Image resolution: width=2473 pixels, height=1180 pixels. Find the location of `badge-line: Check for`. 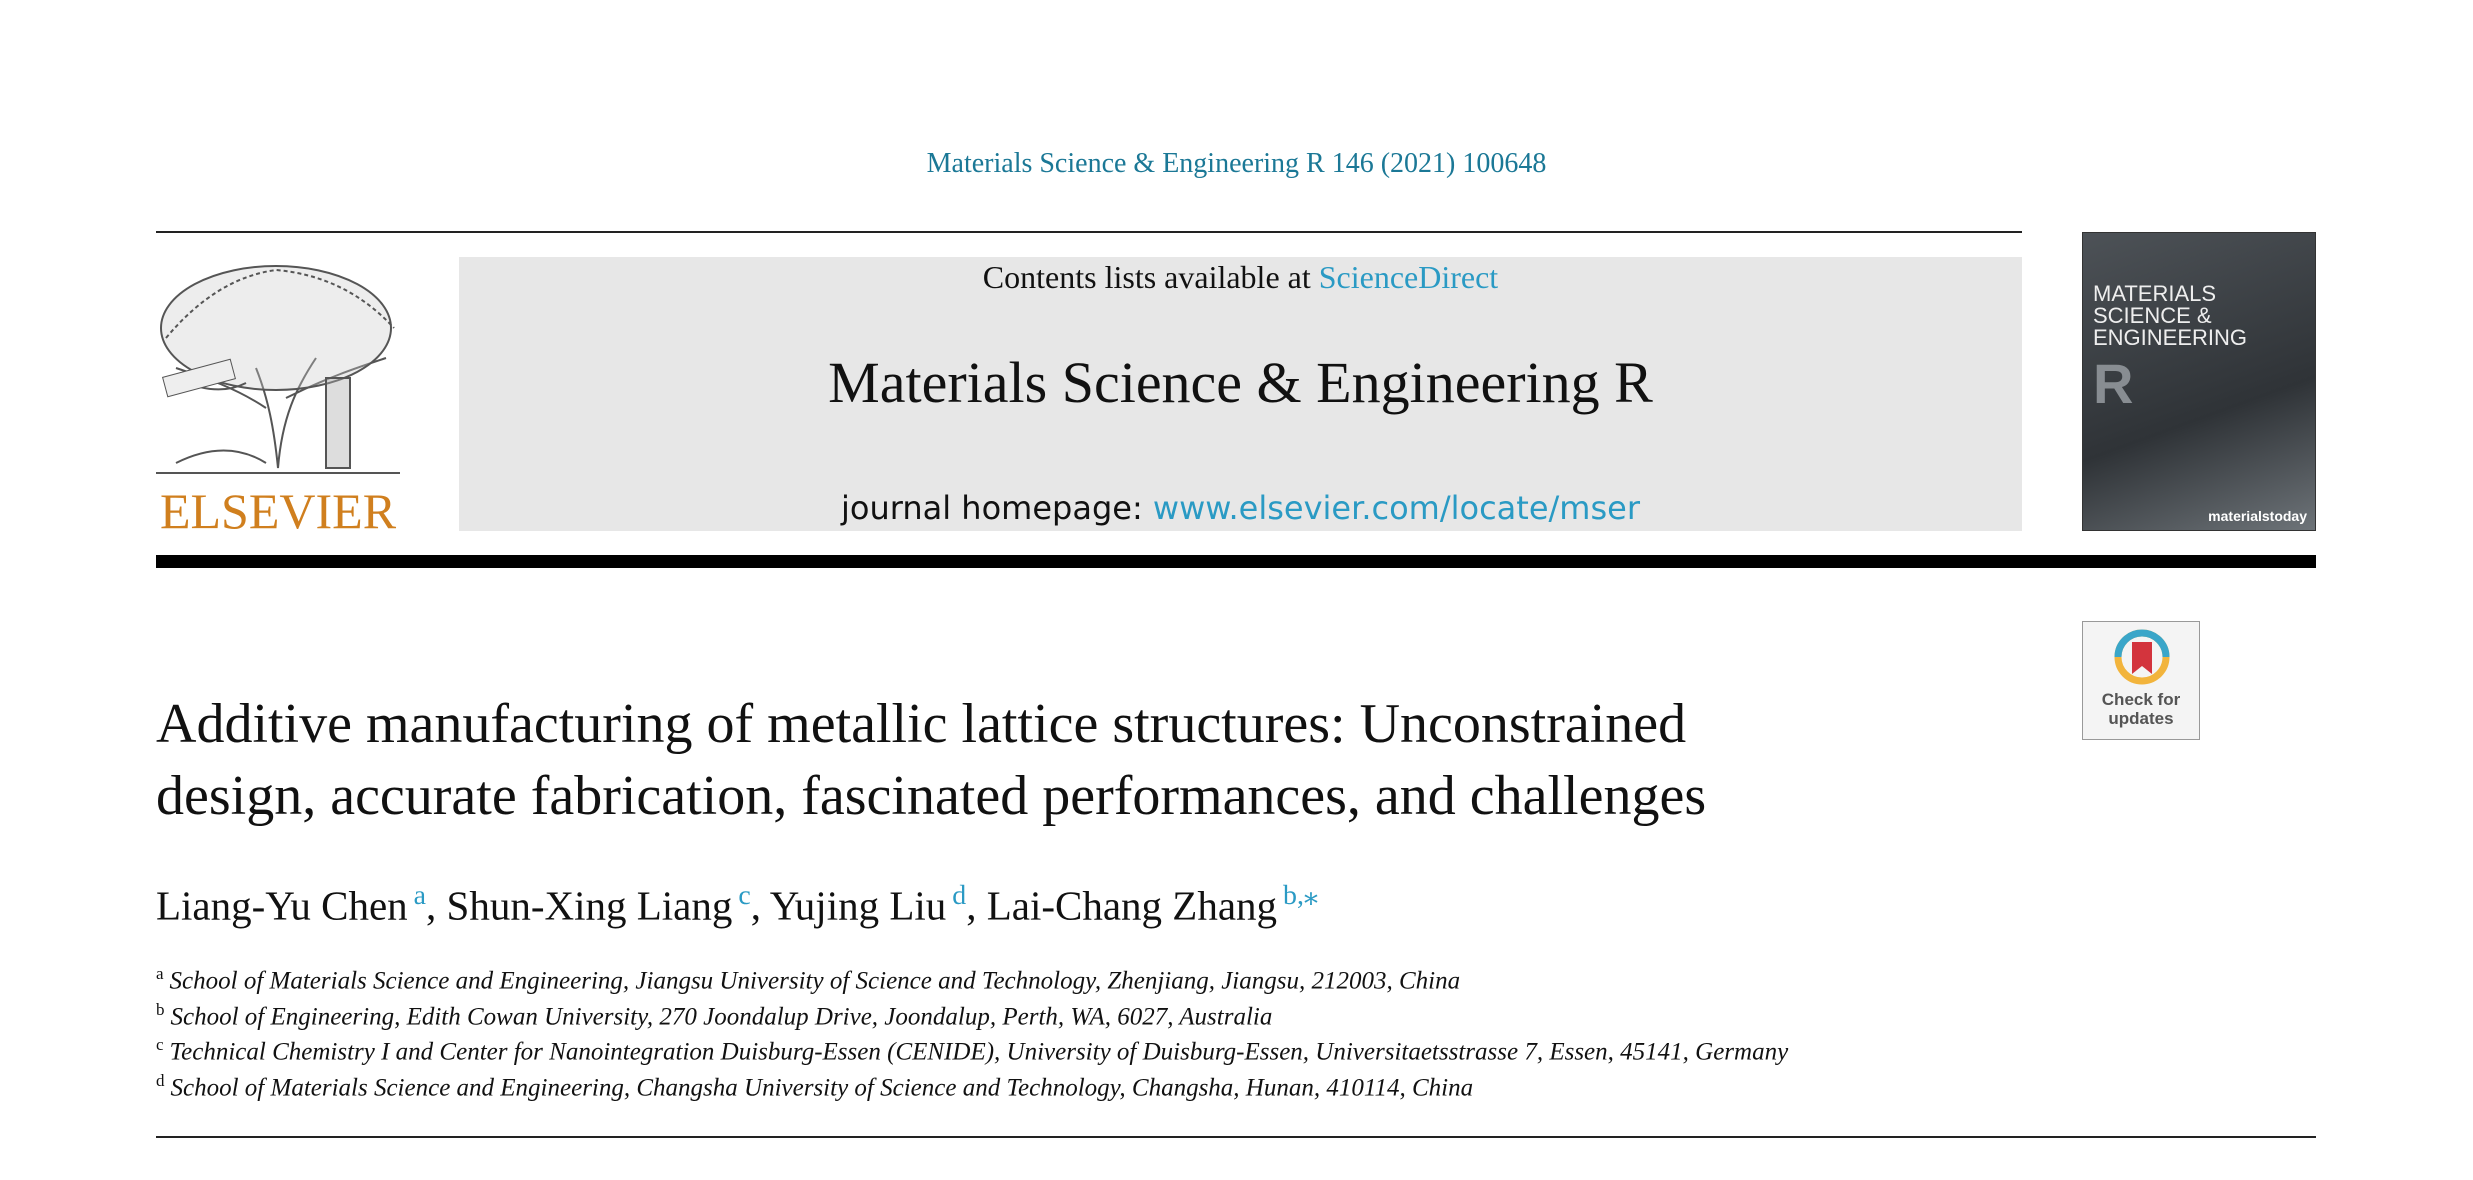

badge-line: Check for is located at coordinates (2141, 699).